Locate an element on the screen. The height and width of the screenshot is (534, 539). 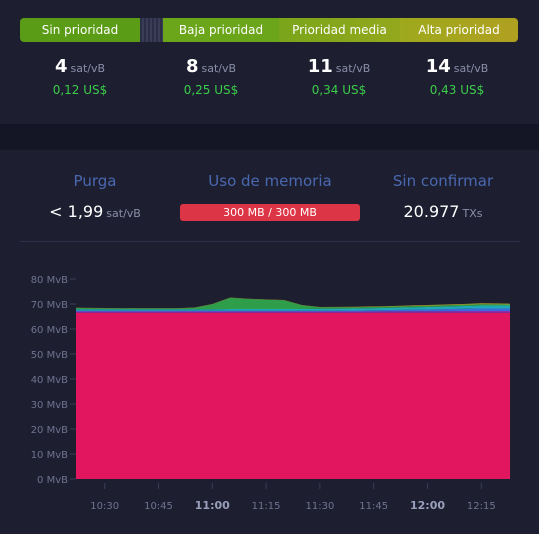
fee-column-sin-prioridad: 4 sat/vB 0,12 US$ is located at coordinates (80, 76).